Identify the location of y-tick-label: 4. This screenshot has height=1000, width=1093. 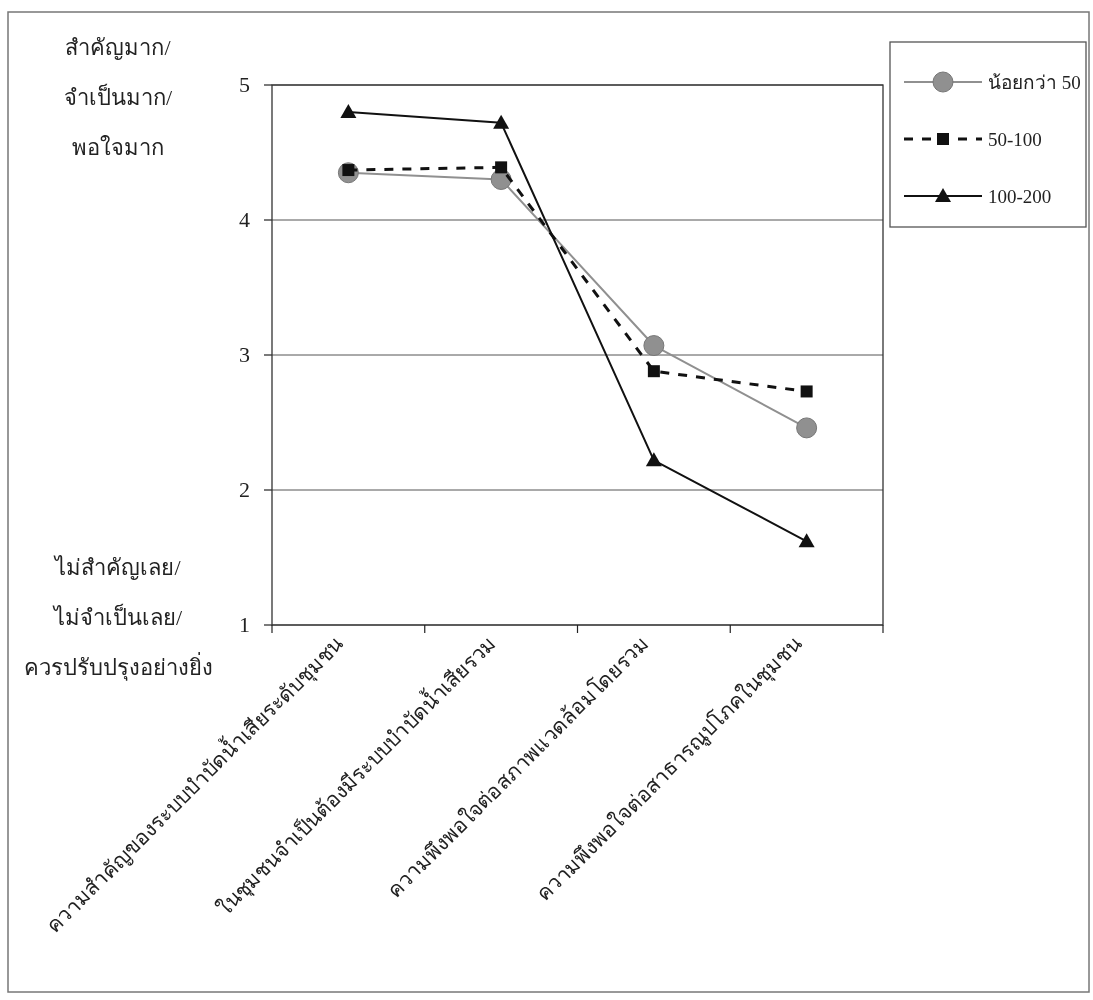
(244, 219).